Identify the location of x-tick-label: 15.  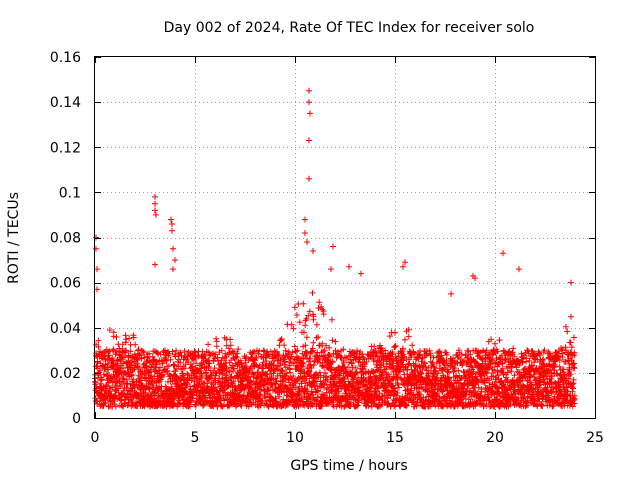
(395, 438).